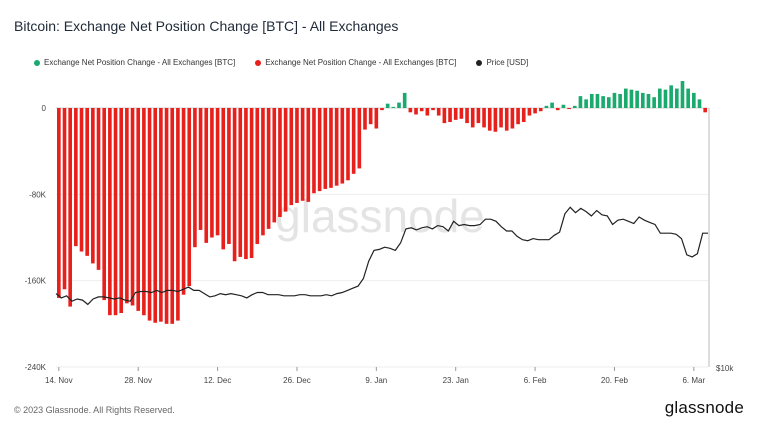 The height and width of the screenshot is (428, 760). I want to click on legend-item-price: Price [USD], so click(502, 62).